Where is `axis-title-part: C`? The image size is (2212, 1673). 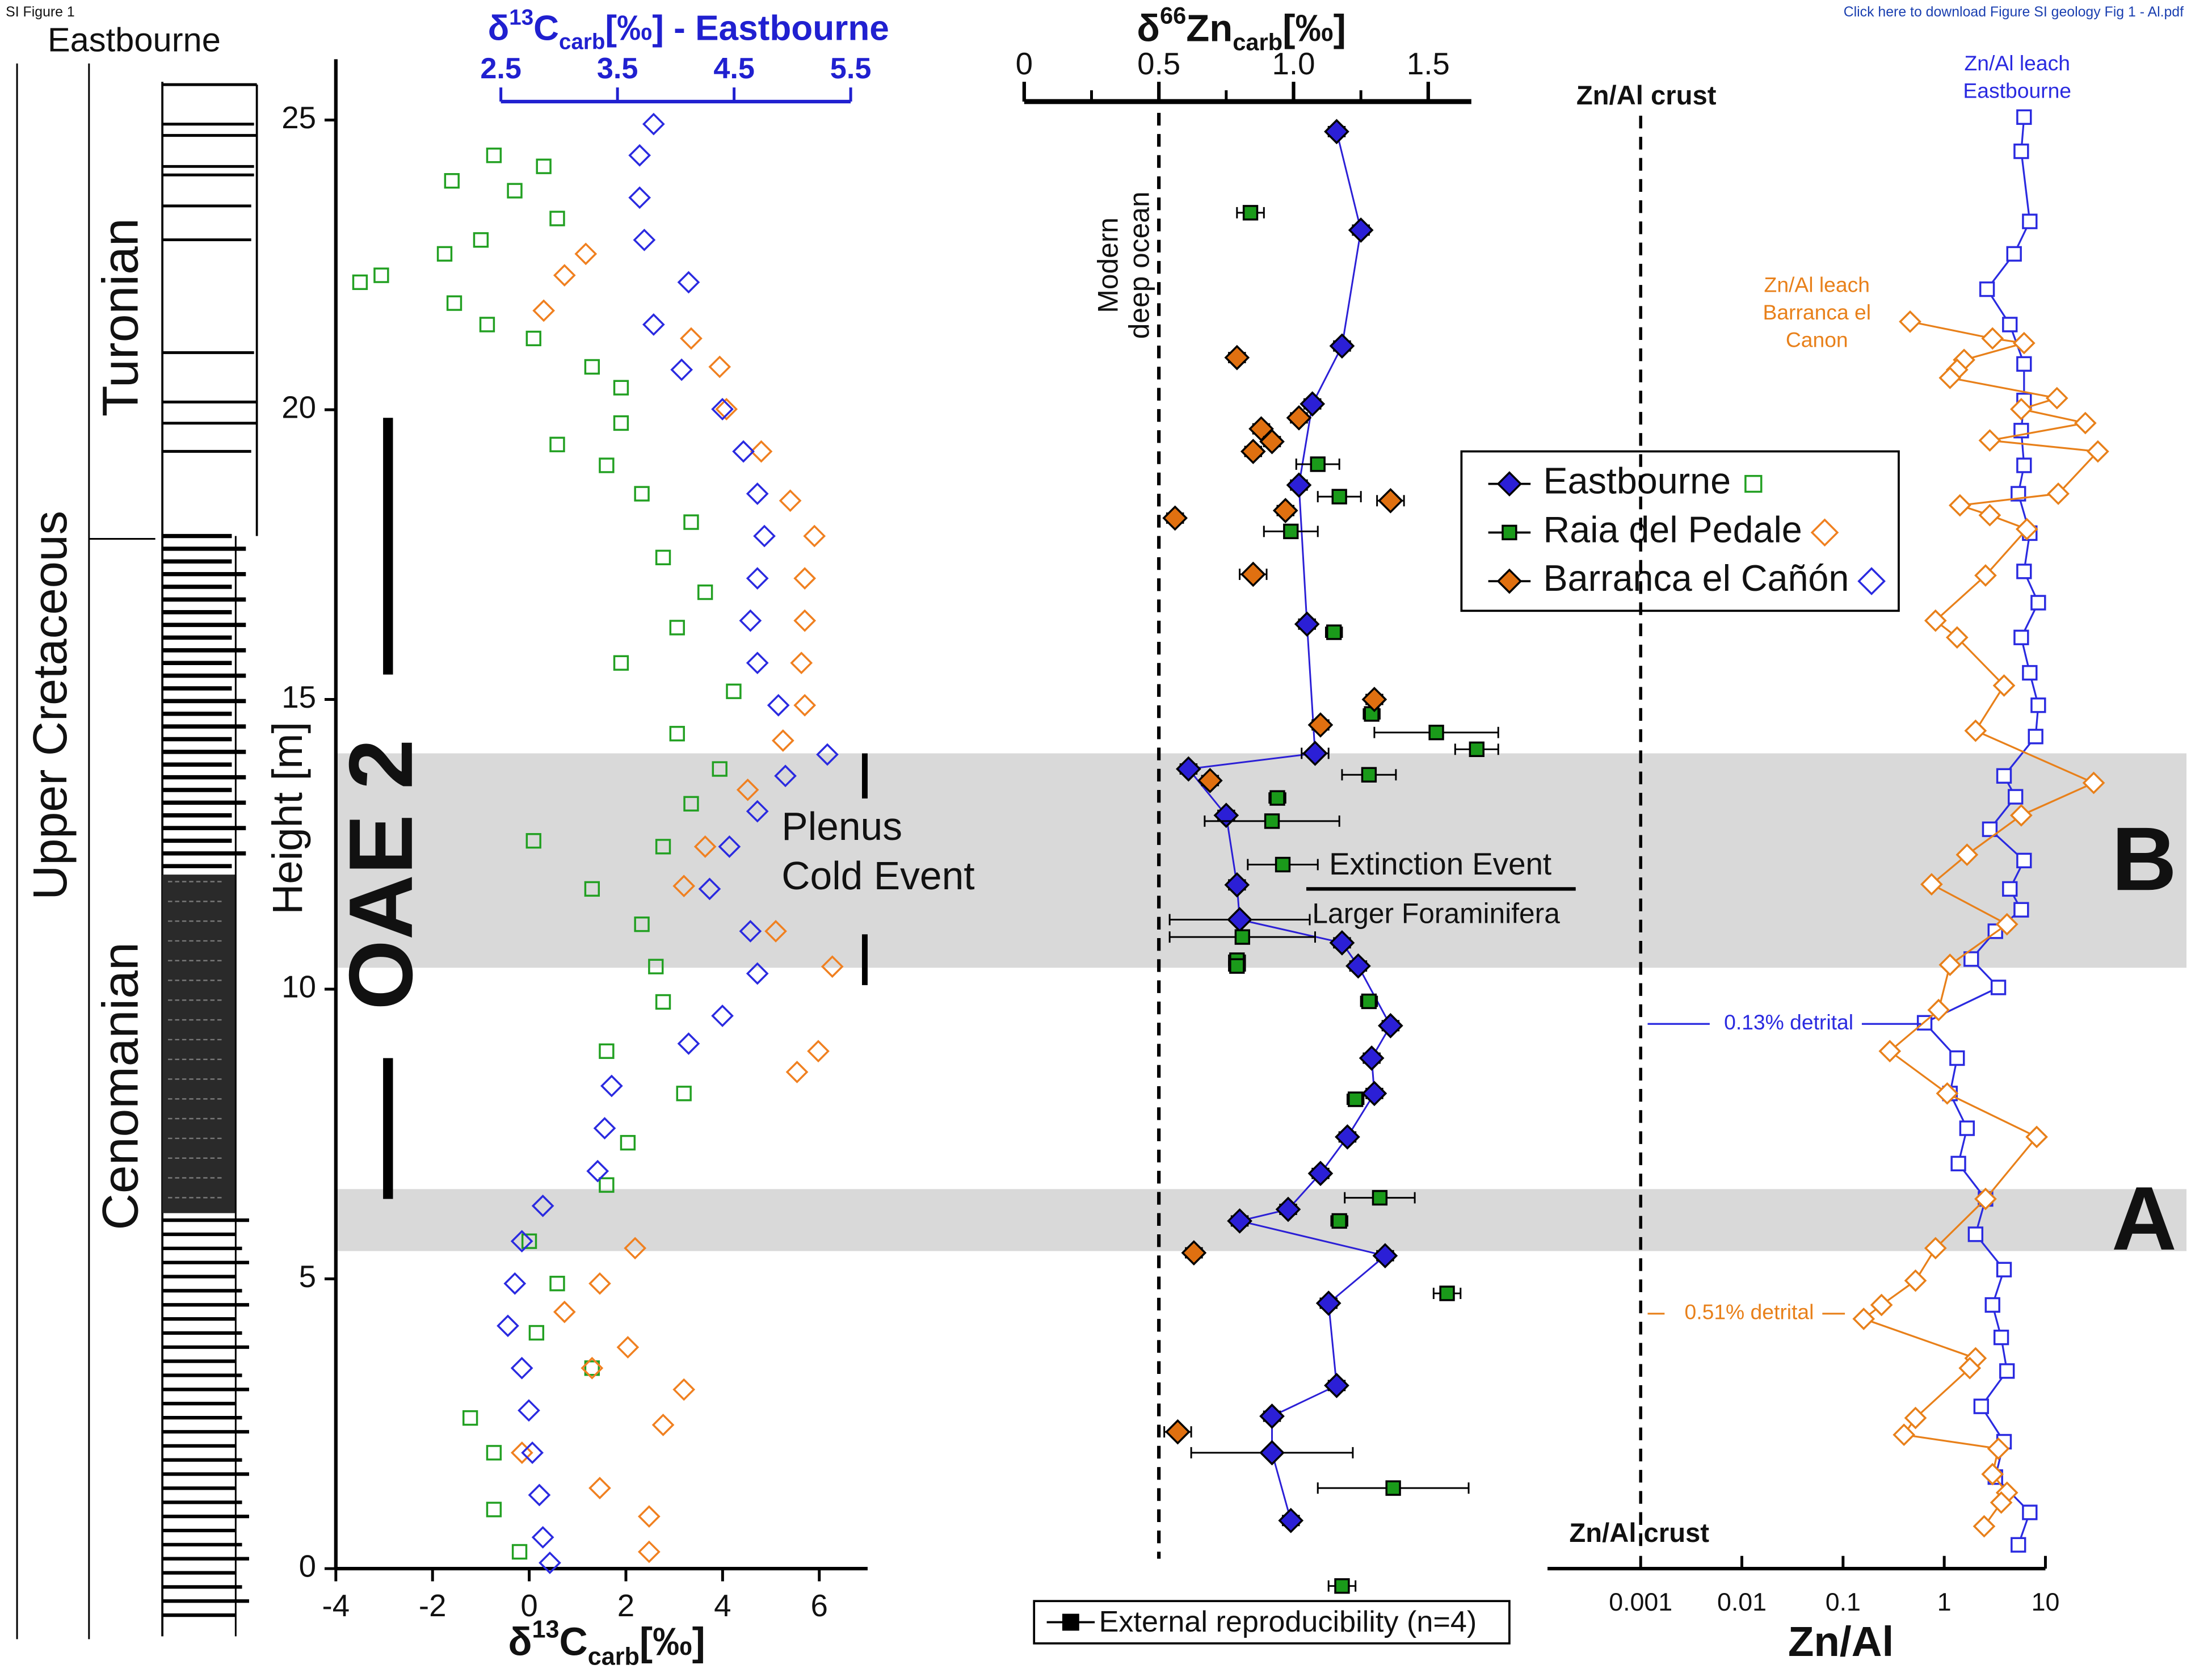
axis-title-part: C is located at coordinates (546, 28).